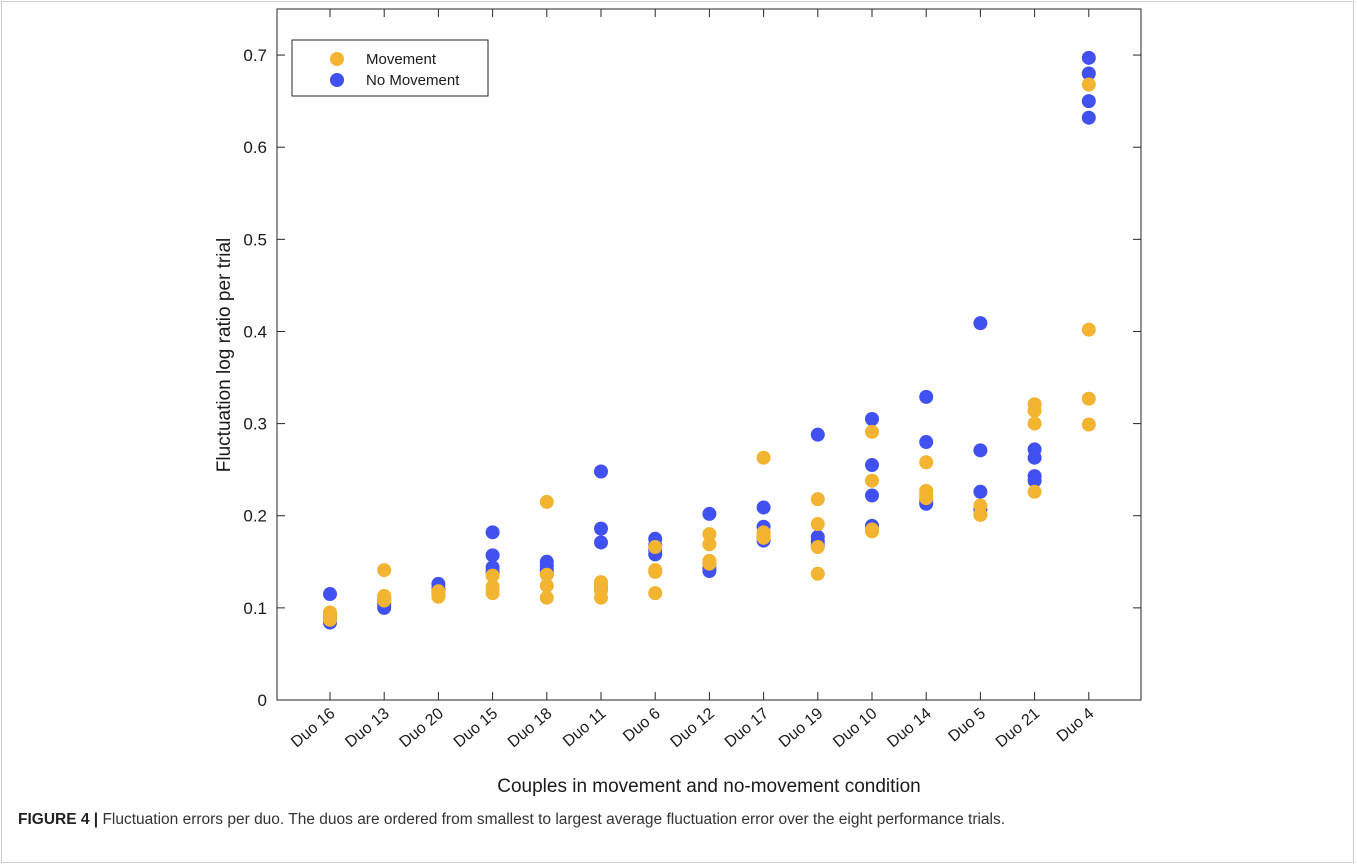  What do you see at coordinates (413, 80) in the screenshot?
I see `legend-label-no-movement: No Movement` at bounding box center [413, 80].